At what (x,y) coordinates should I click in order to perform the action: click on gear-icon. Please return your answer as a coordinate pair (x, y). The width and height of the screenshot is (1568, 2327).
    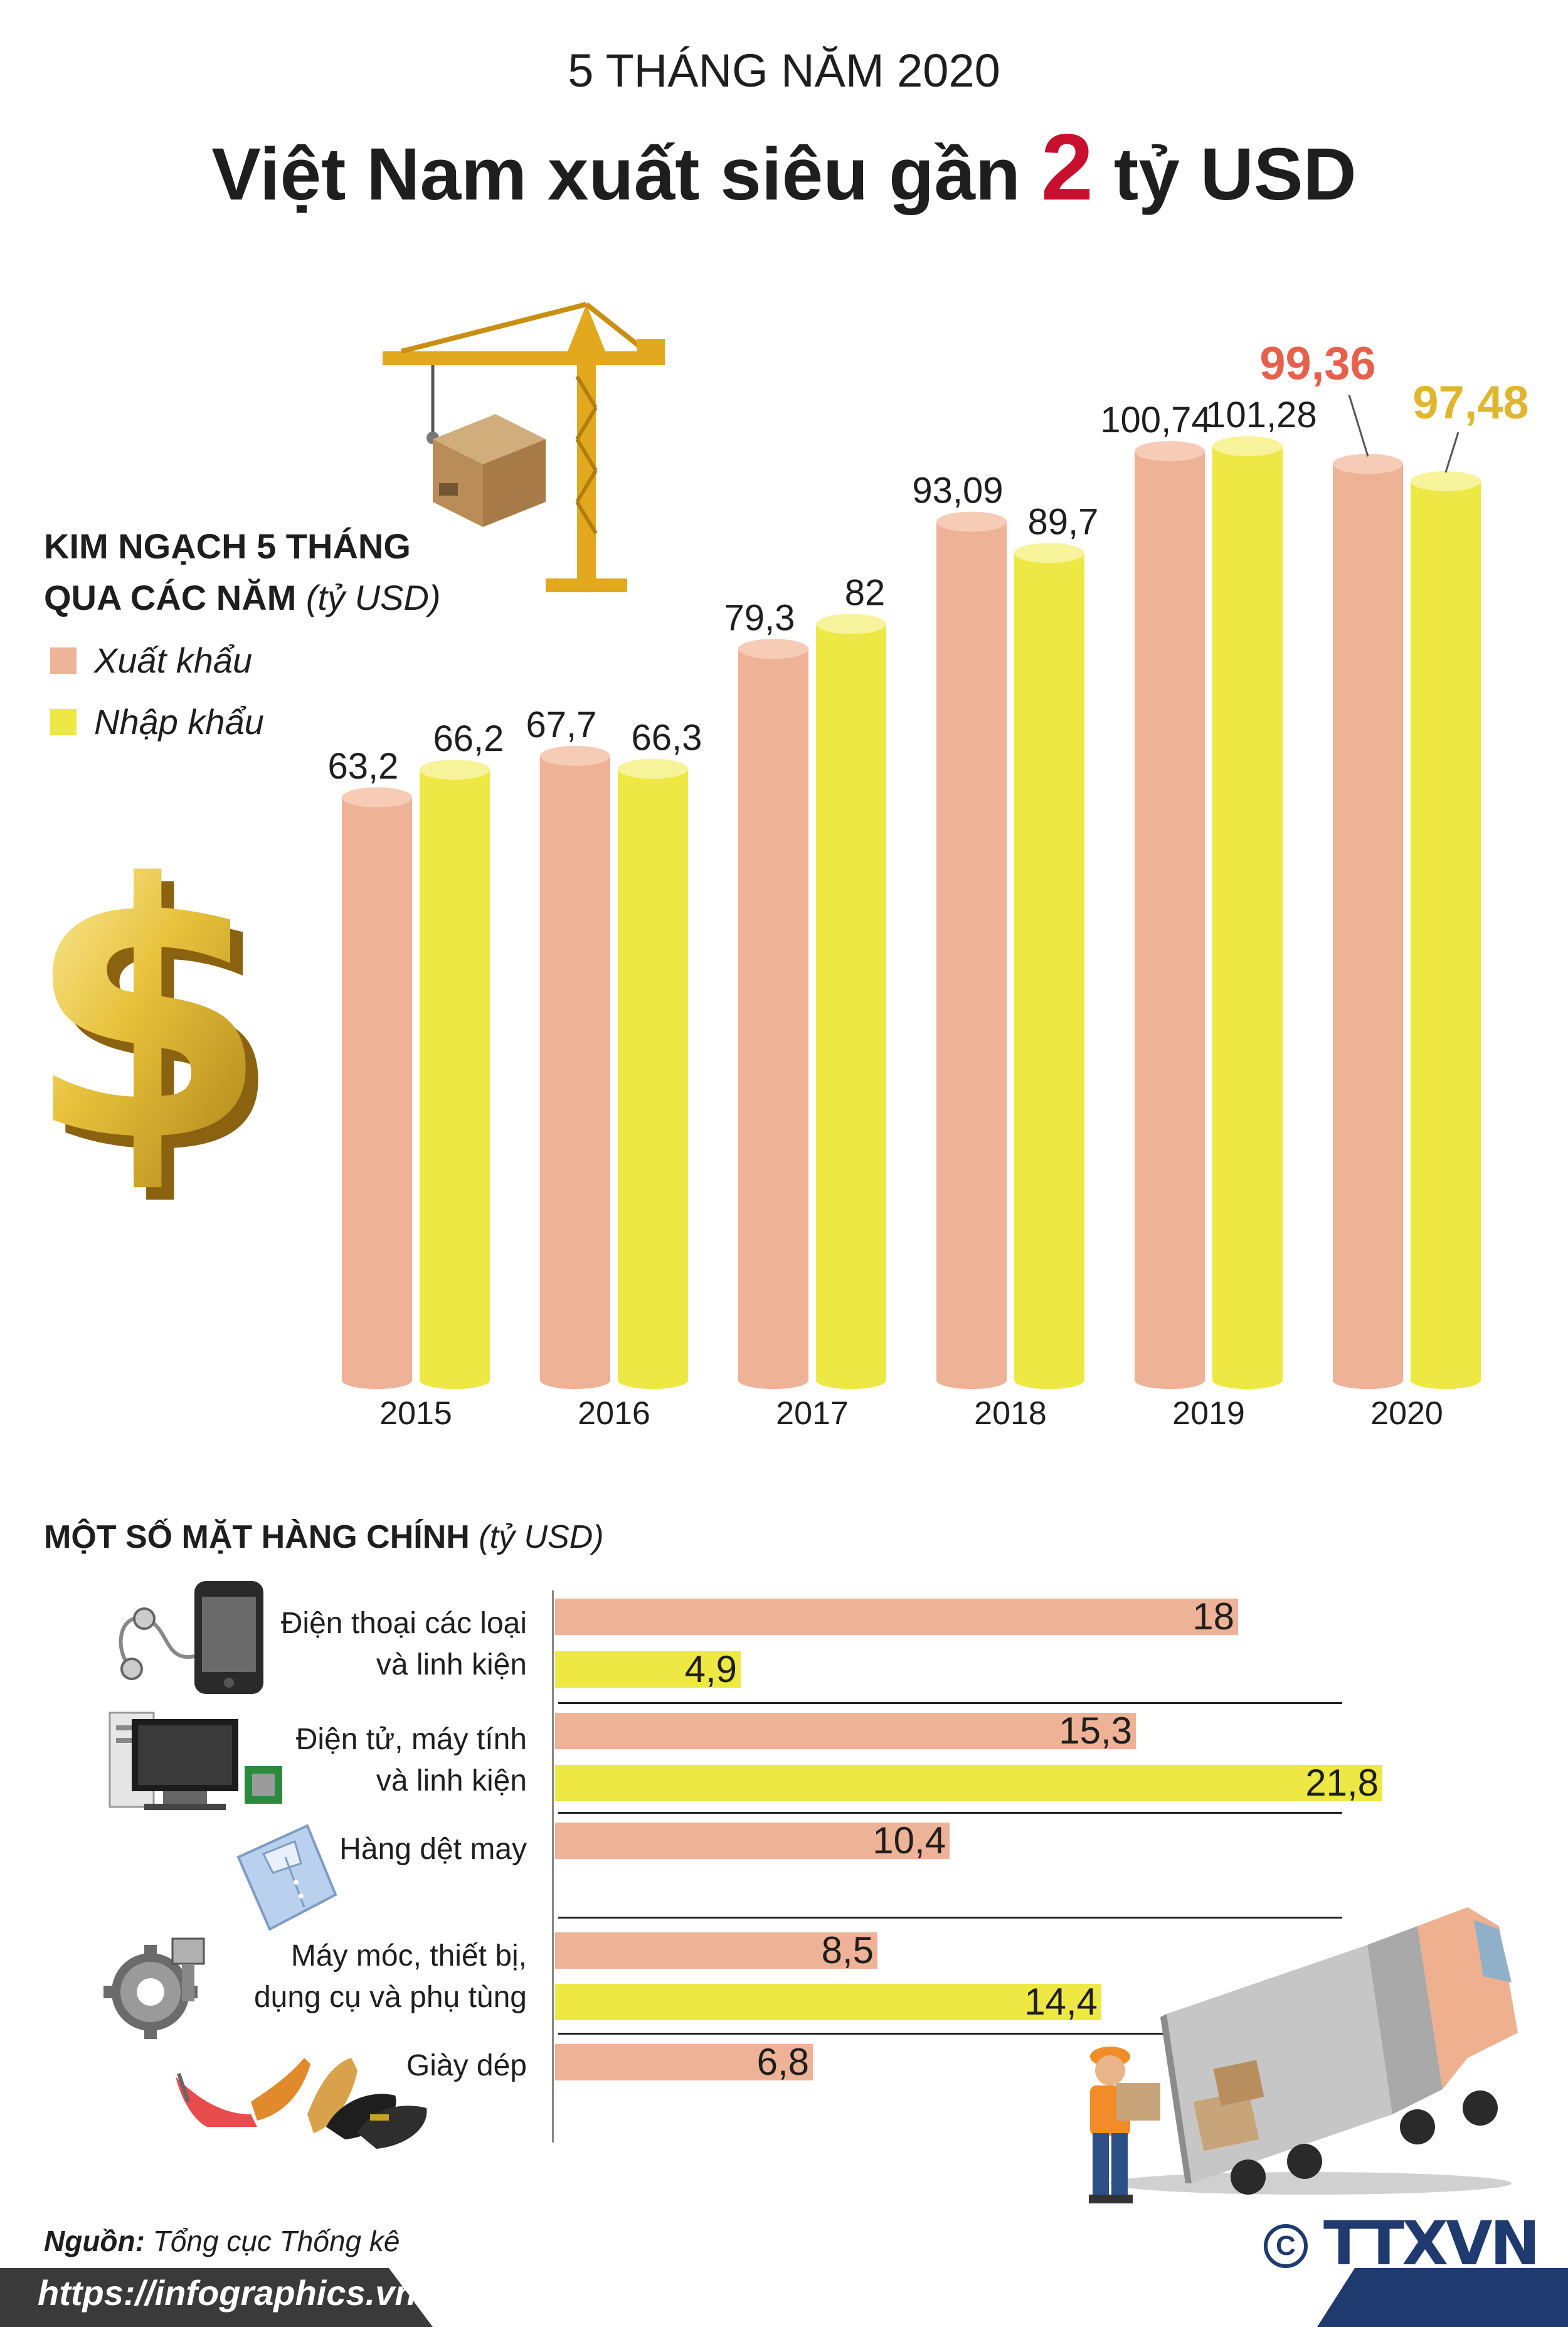
    Looking at the image, I should click on (154, 1988).